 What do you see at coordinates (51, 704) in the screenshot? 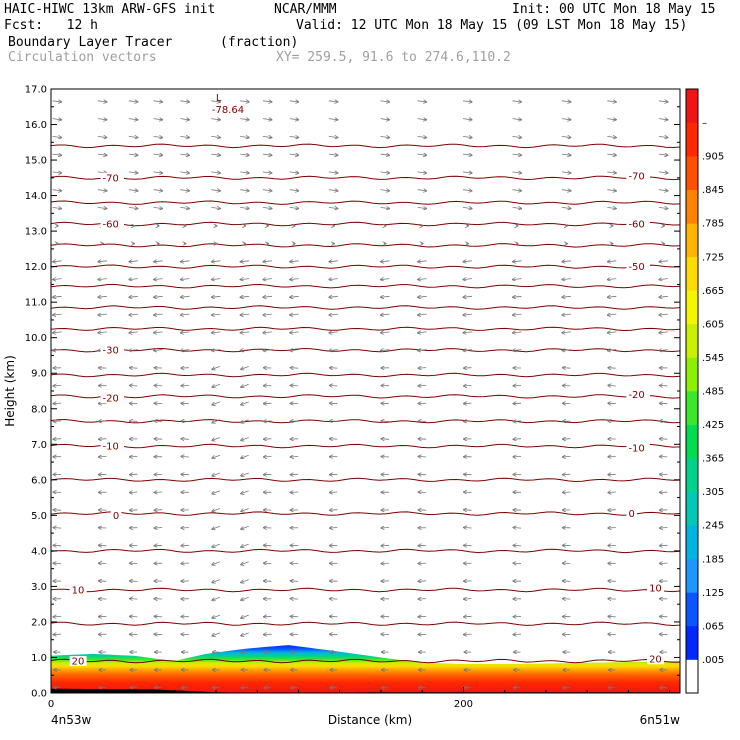
I see `x-tick-label: 0` at bounding box center [51, 704].